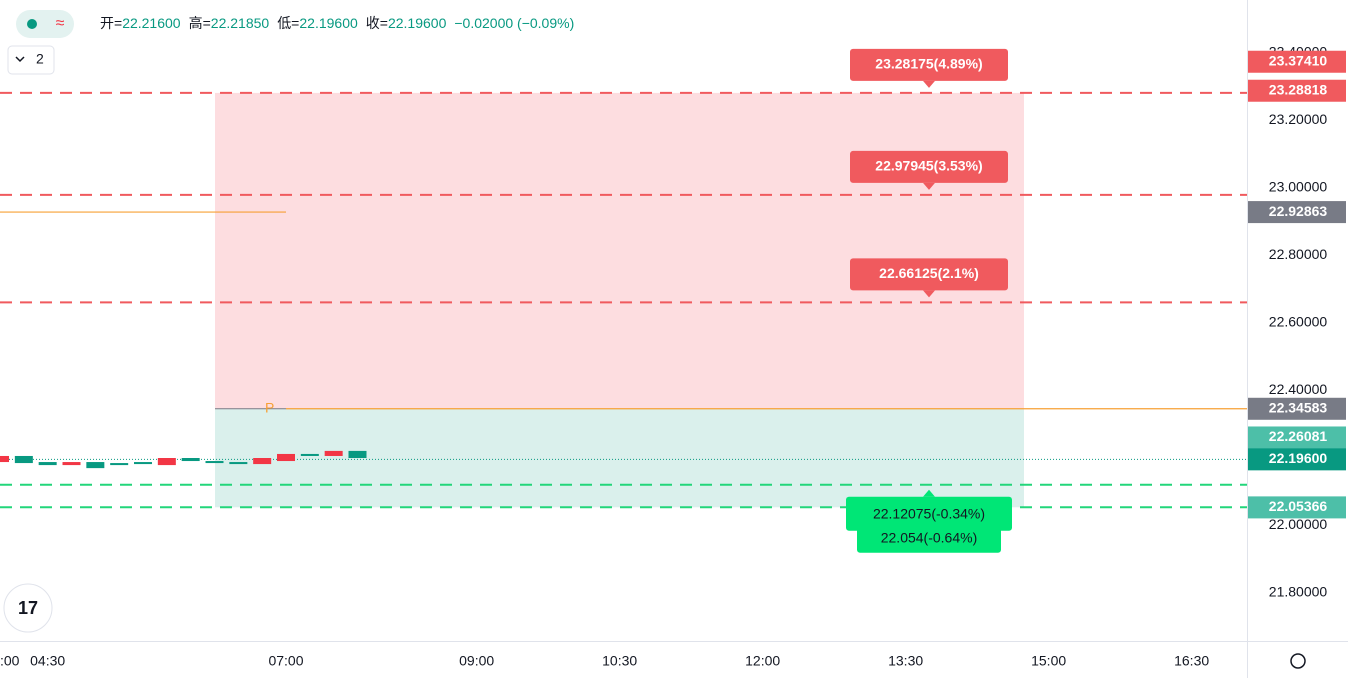 Image resolution: width=1348 pixels, height=678 pixels. I want to click on price-tag-label: 23.28818, so click(1298, 89).